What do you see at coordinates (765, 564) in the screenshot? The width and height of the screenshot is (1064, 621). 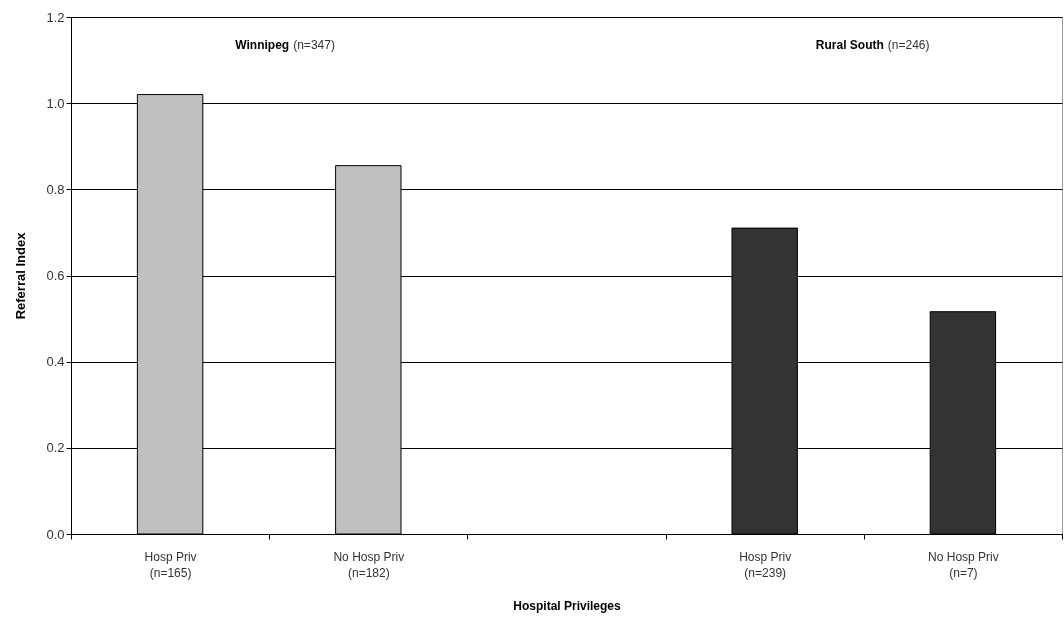 I see `x-tick-label: Hosp Priv (n=239)` at bounding box center [765, 564].